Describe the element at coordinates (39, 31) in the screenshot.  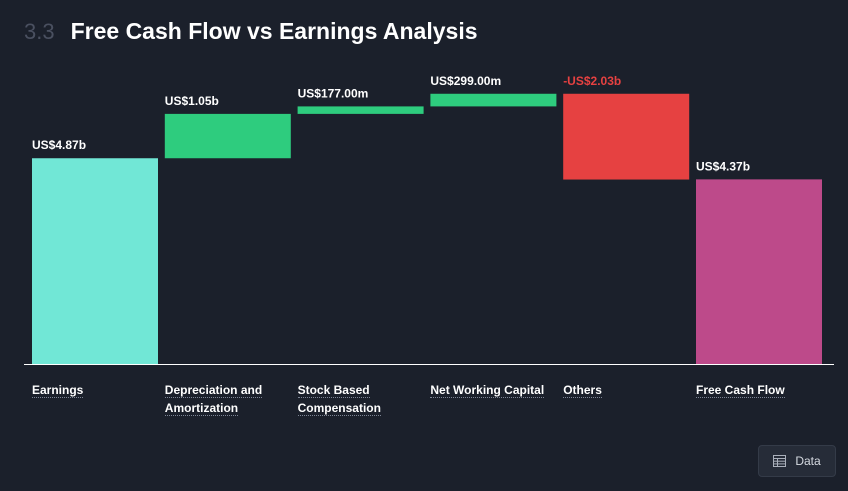
I see `section-number: 3.3` at that location.